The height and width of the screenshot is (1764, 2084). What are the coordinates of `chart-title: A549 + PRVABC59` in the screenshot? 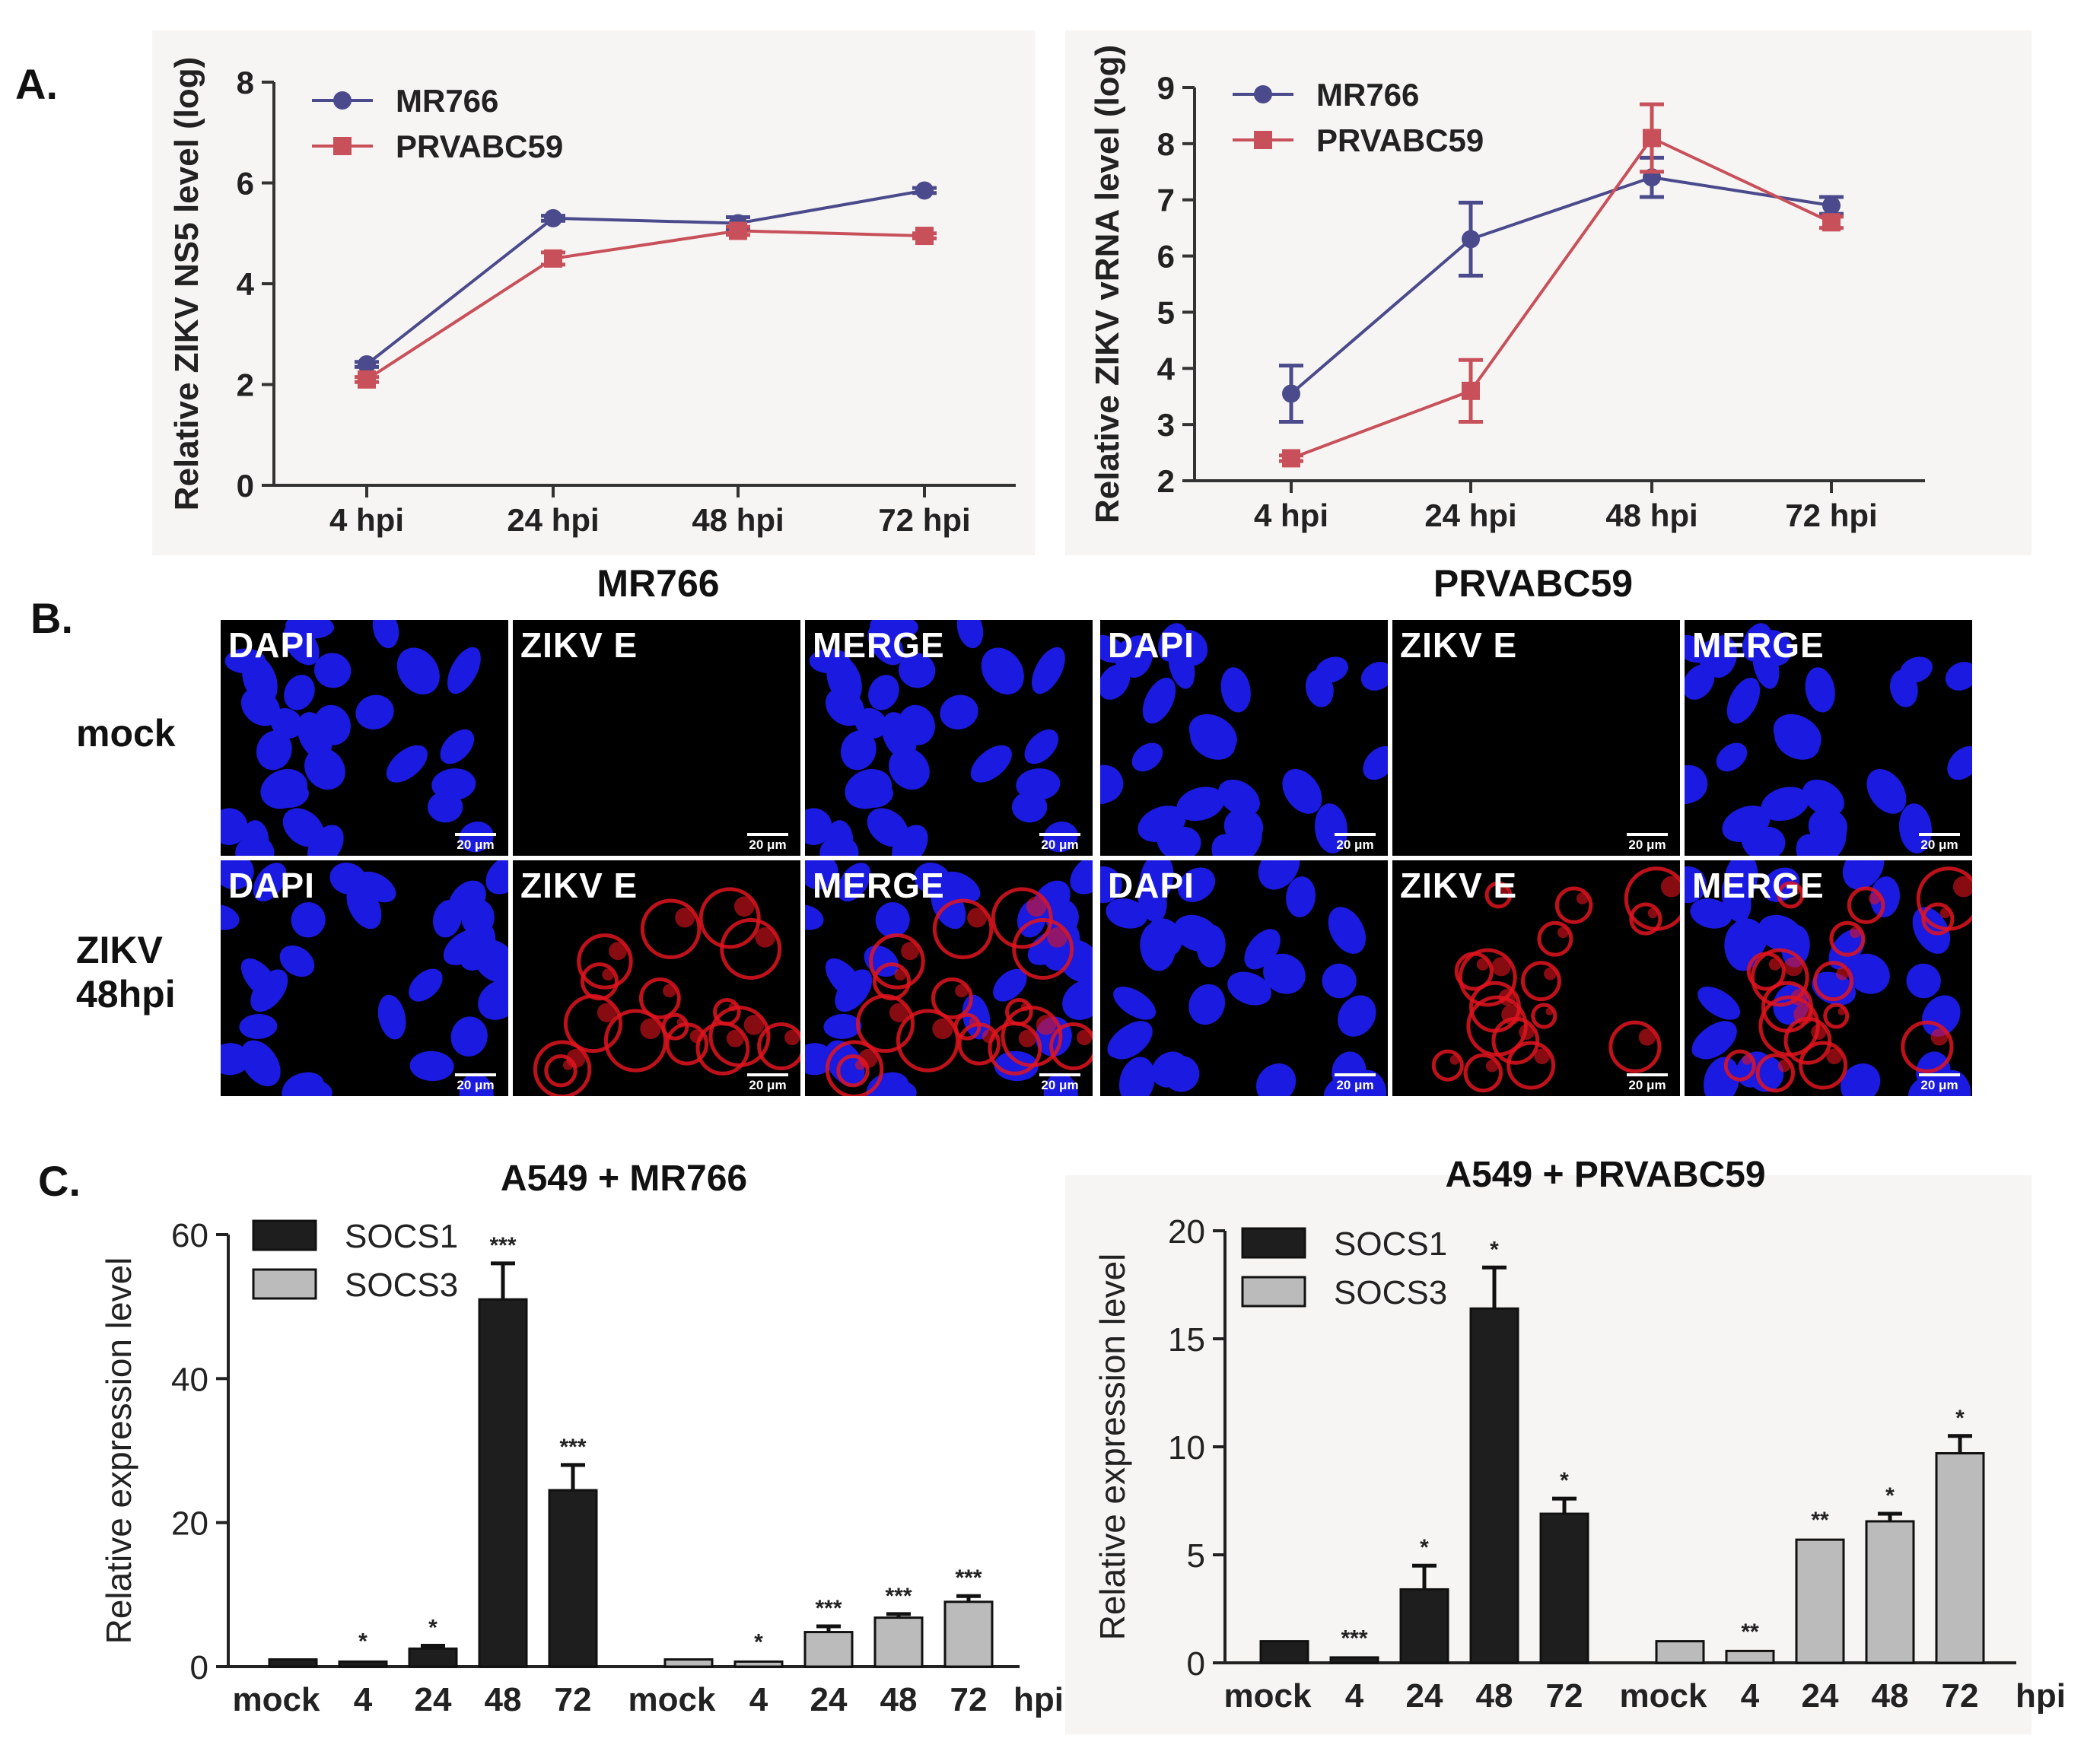 It's located at (1605, 1175).